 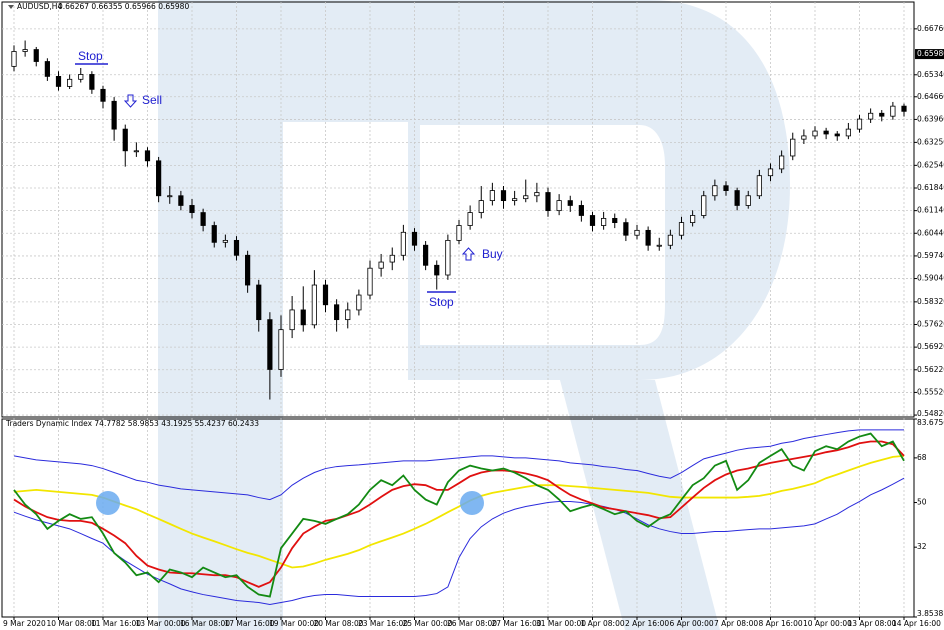 What do you see at coordinates (250, 623) in the screenshot?
I see `x-tick-label: 17 Mar 16:00` at bounding box center [250, 623].